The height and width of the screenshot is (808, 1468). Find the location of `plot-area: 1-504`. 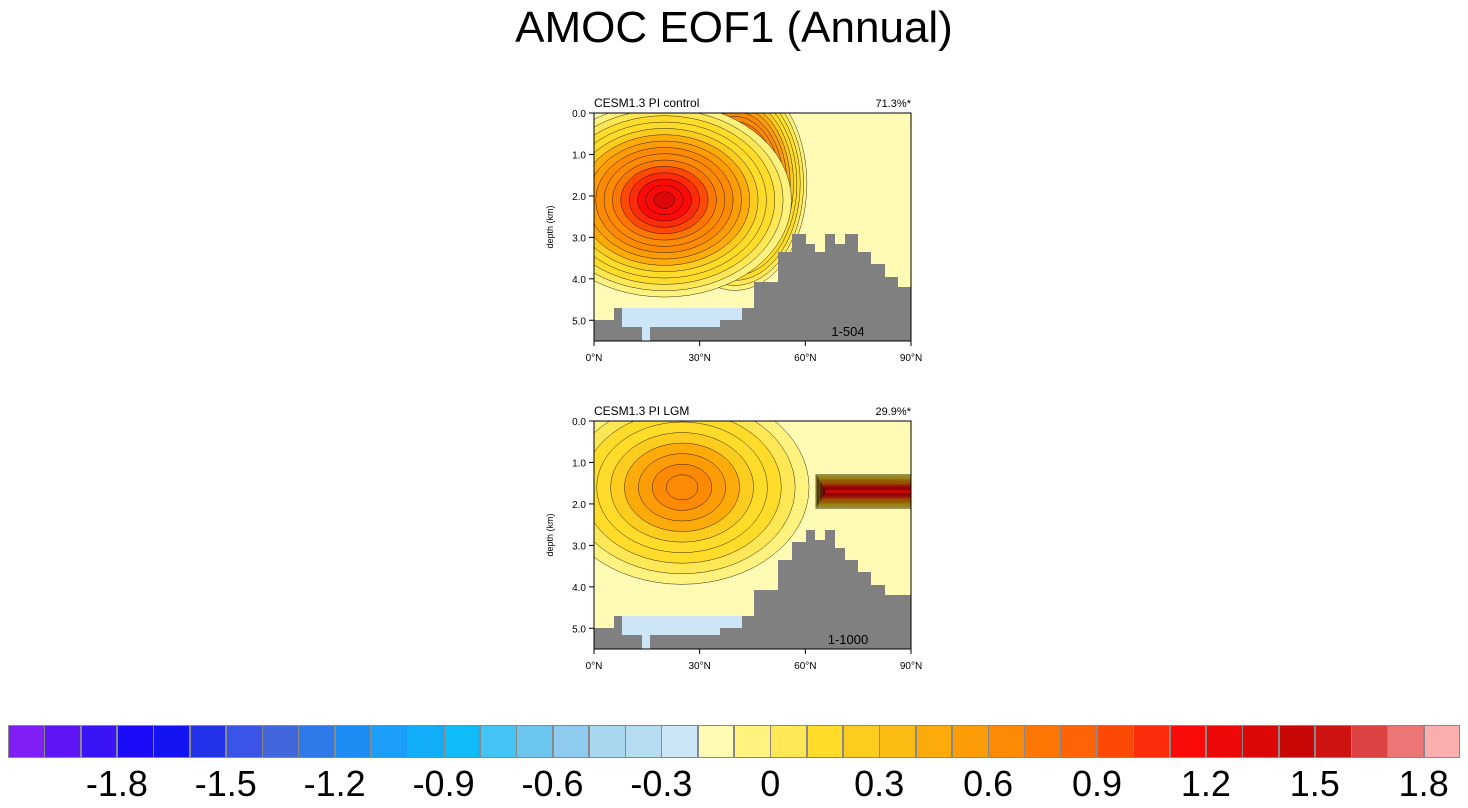

plot-area: 1-504 is located at coordinates (752, 227).